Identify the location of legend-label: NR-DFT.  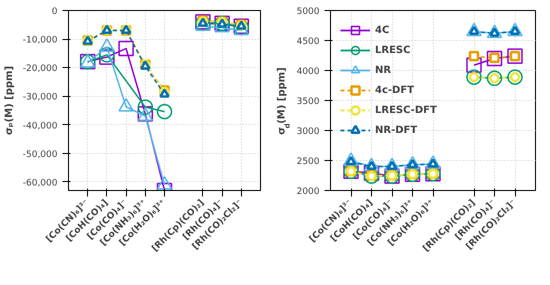
(396, 130).